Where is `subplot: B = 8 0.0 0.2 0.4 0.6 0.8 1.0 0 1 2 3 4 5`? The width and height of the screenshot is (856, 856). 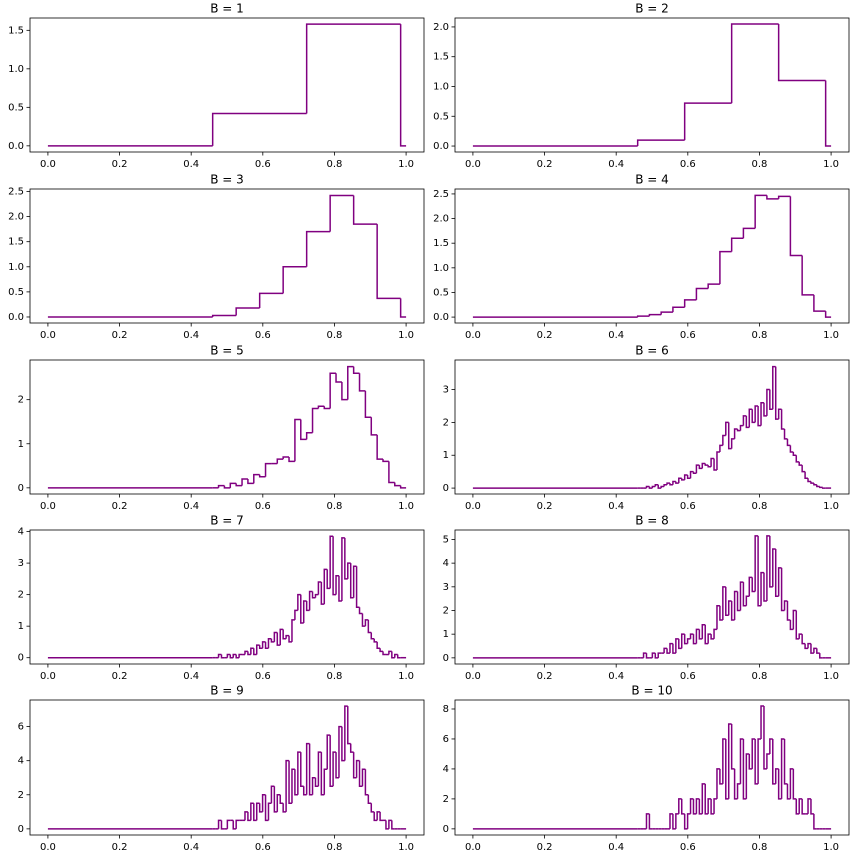 subplot: B = 8 0.0 0.2 0.4 0.6 0.8 1.0 0 1 2 3 4 5 is located at coordinates (646, 598).